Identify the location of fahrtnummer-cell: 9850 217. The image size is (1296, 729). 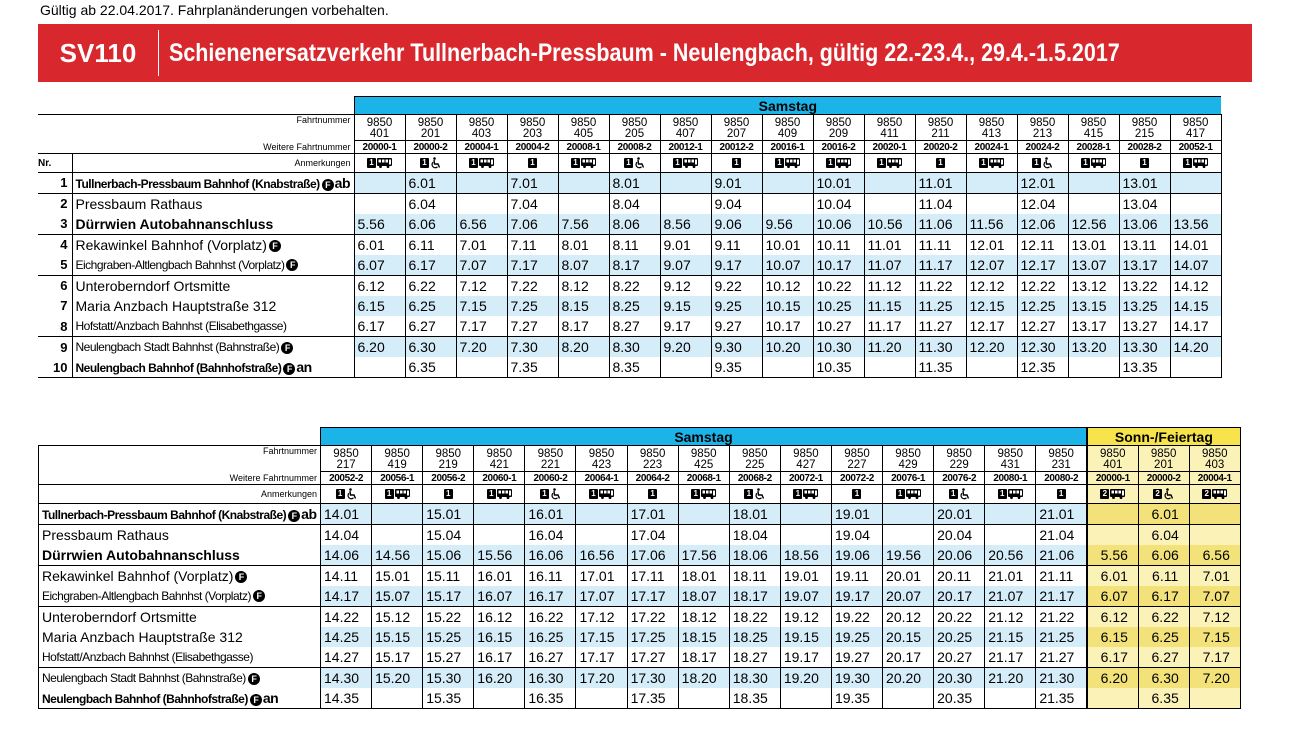
(345, 458).